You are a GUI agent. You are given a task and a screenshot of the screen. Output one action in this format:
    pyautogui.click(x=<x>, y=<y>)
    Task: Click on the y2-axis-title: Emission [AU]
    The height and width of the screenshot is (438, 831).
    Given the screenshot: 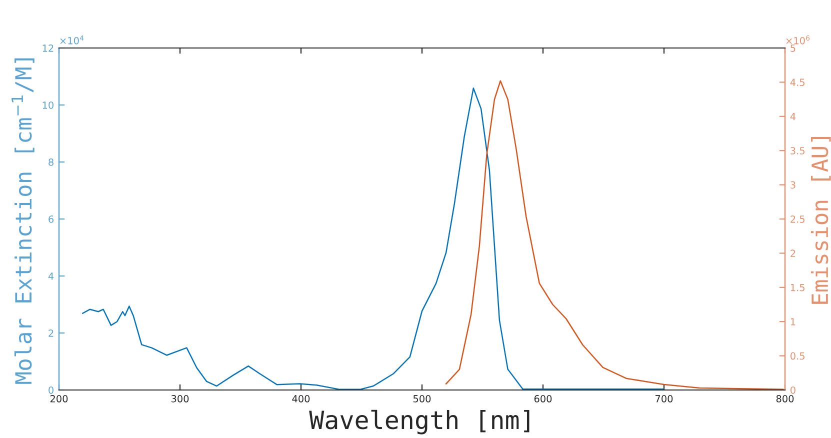 What is the action you would take?
    pyautogui.click(x=820, y=220)
    